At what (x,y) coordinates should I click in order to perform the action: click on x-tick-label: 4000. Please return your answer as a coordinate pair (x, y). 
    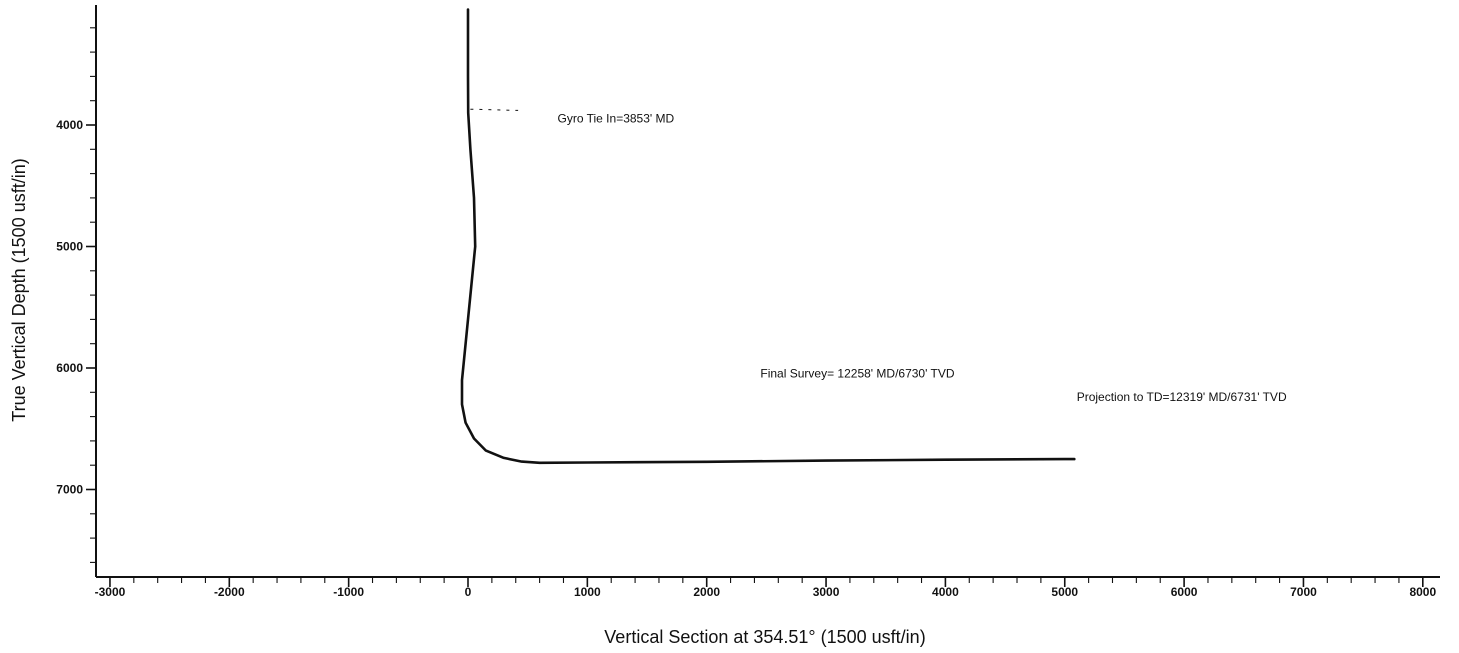
    Looking at the image, I should click on (945, 592).